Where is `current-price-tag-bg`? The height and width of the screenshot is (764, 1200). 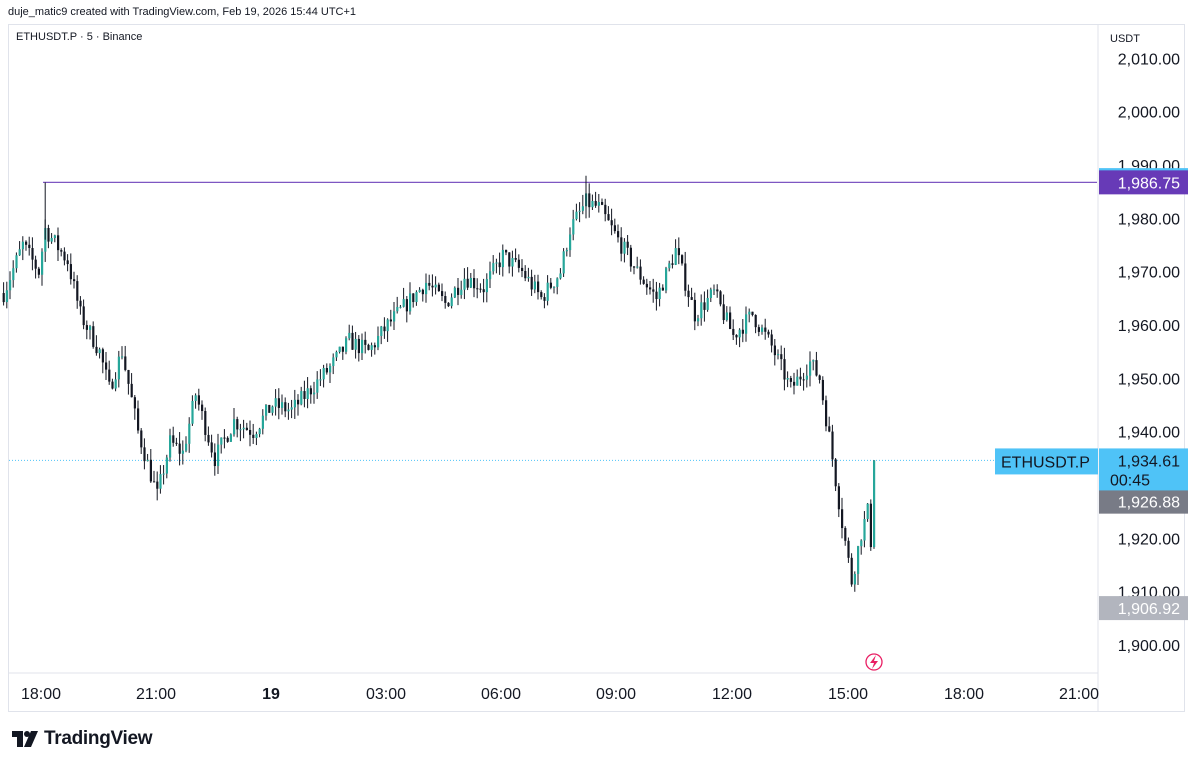
current-price-tag-bg is located at coordinates (1143, 469).